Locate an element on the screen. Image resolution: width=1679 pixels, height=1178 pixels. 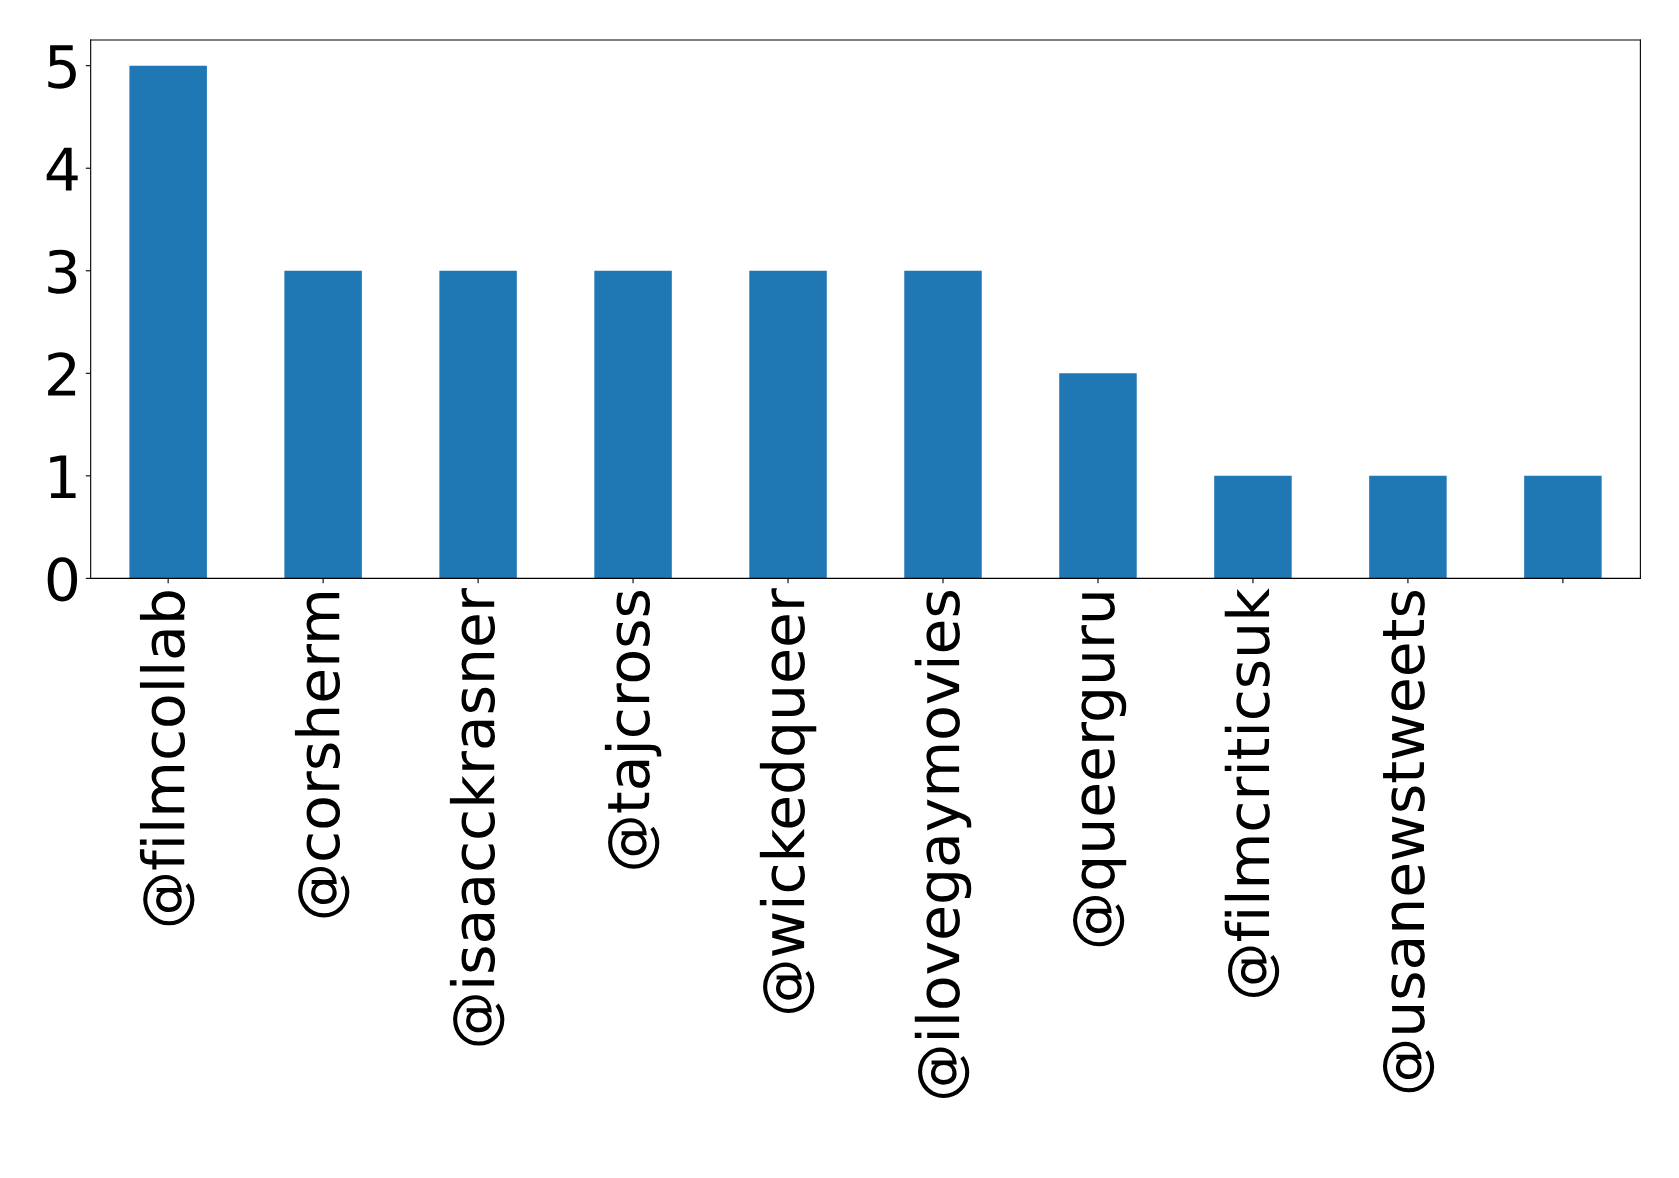
x-tick-label: @tajcross is located at coordinates (633, 729).